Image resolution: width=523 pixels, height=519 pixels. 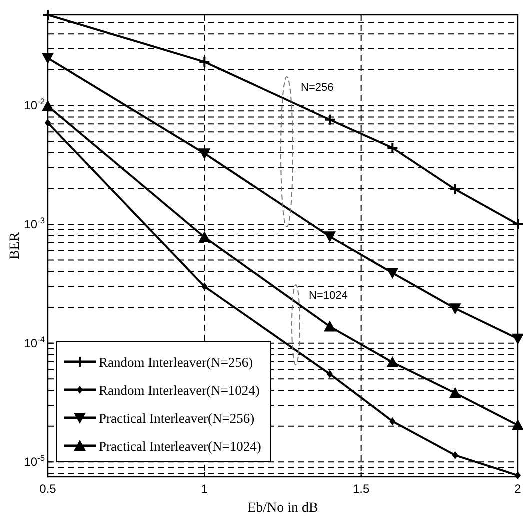 I want to click on annotation: N=256, so click(x=317, y=88).